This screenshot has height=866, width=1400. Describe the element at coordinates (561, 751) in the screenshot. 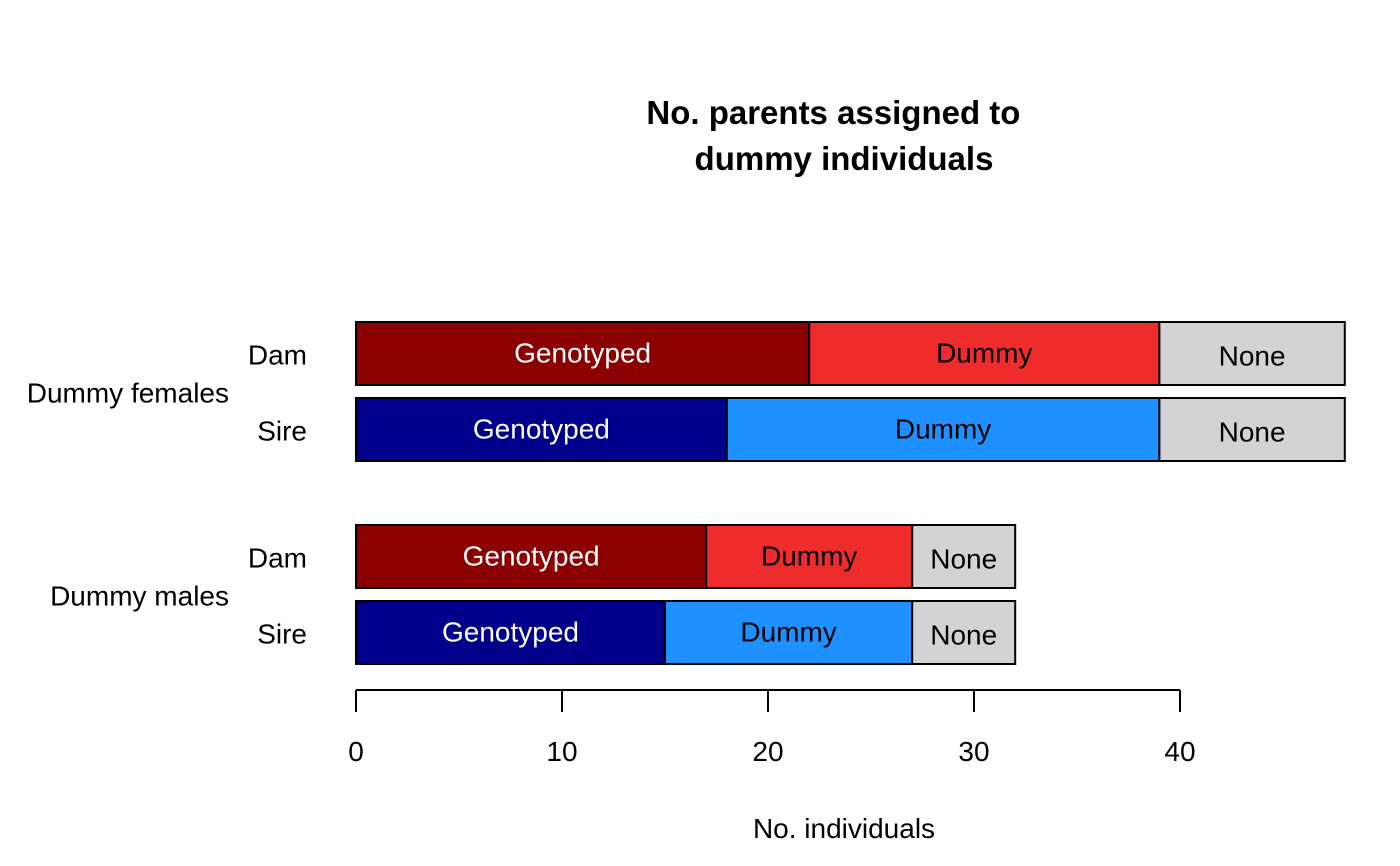

I see `x-tick-label: 10` at that location.